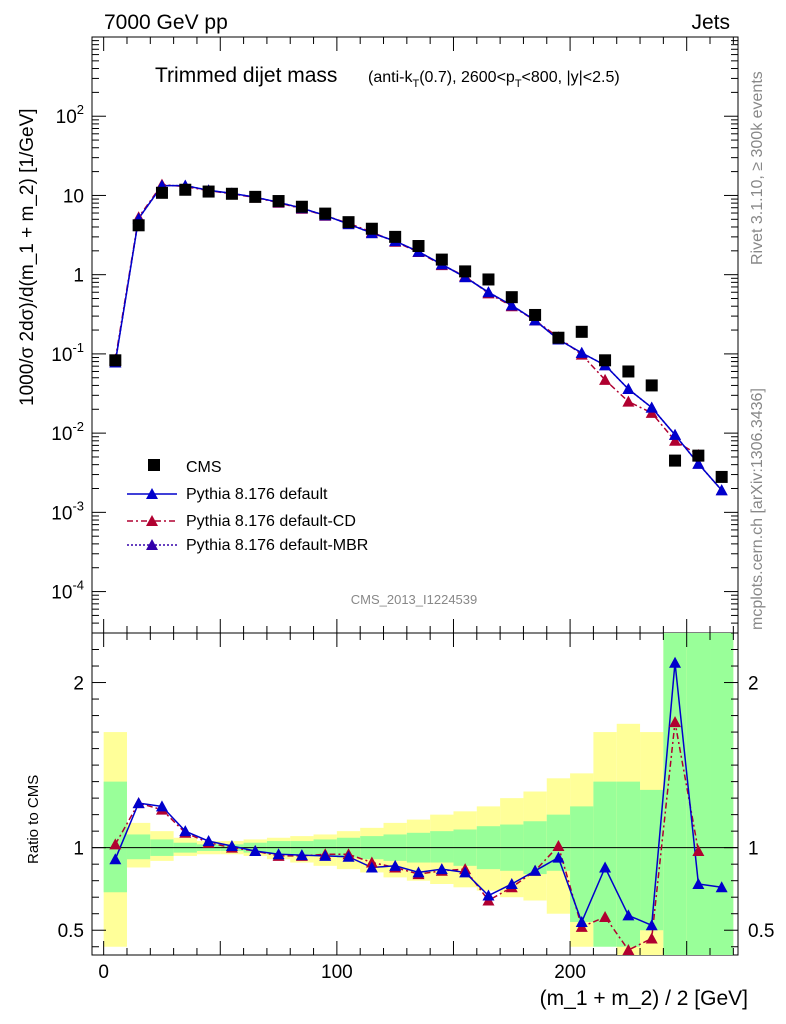  Describe the element at coordinates (277, 545) in the screenshot. I see `legend-label-mbr: Pythia 8.176 default-MBR` at that location.